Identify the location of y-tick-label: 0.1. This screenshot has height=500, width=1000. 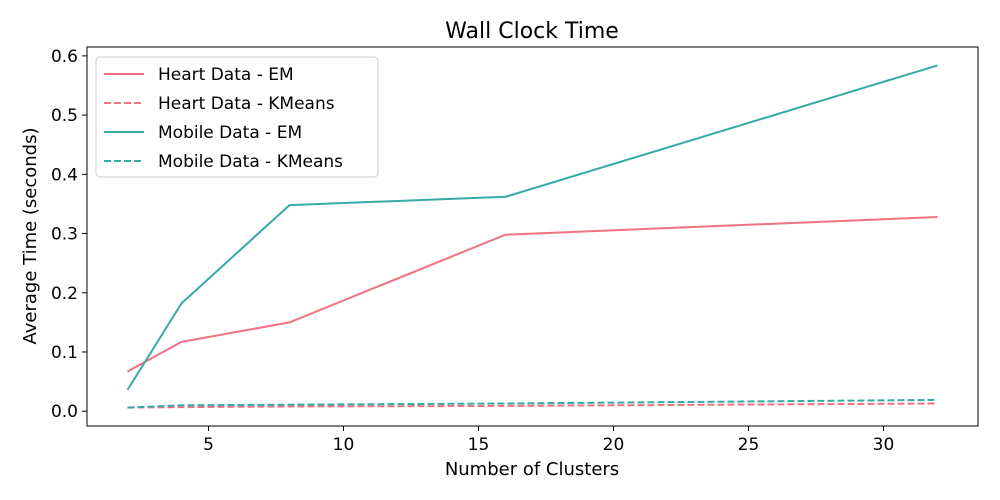
(64, 353).